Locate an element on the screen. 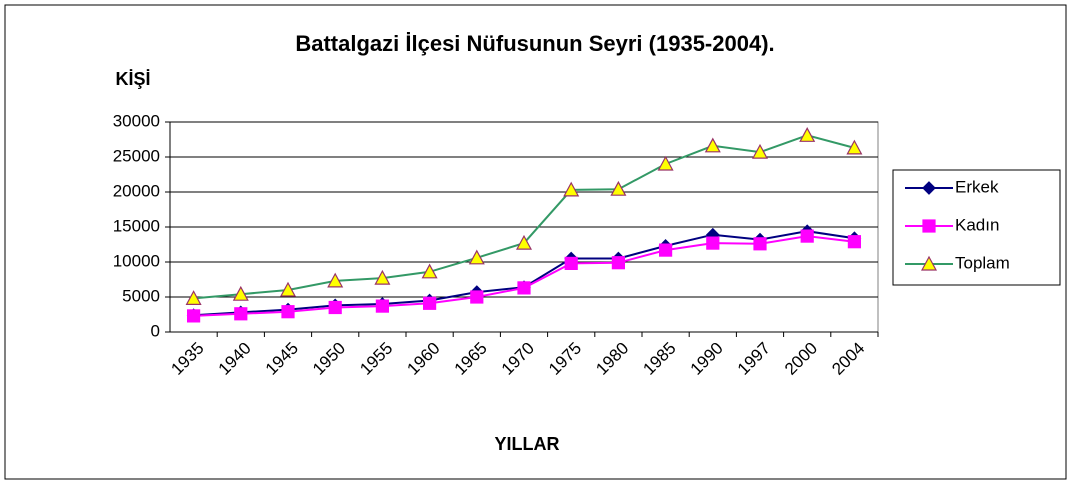  y-tick-label: 20000 is located at coordinates (136, 190).